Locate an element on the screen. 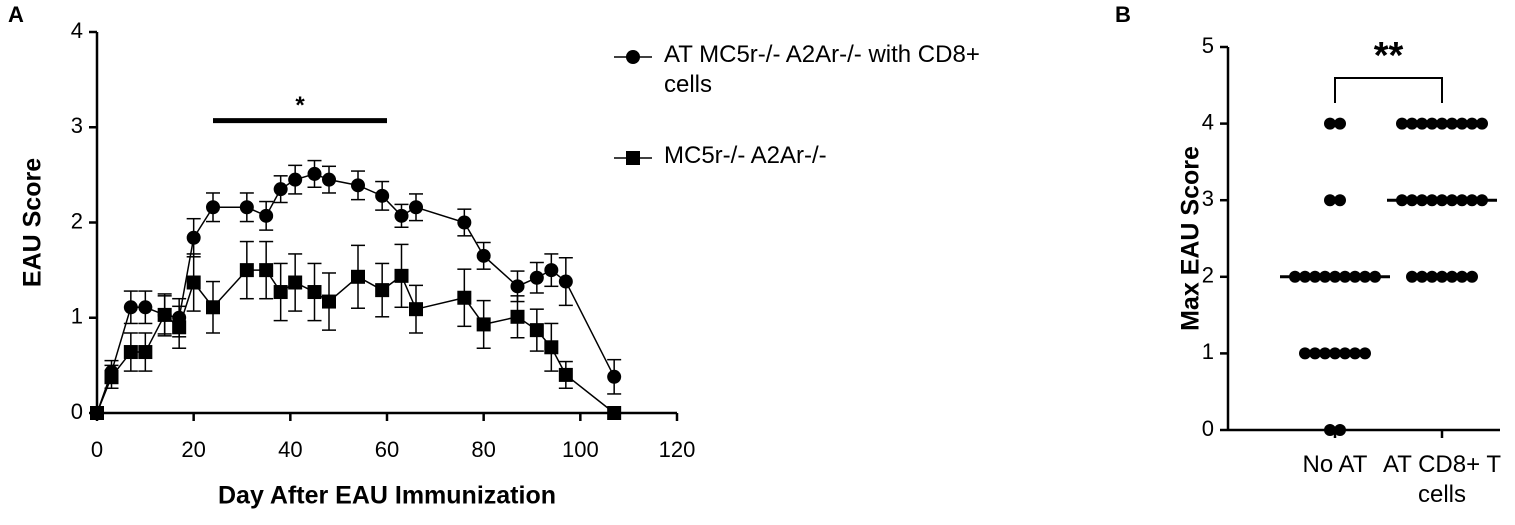  legend-label-box: MC5r-/- A2Ar-/- is located at coordinates (745, 155).